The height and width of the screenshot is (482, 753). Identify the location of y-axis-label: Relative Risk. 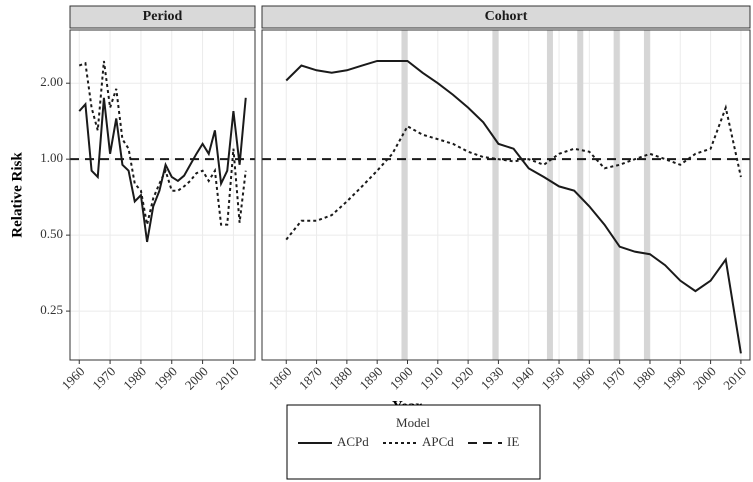
(17, 195).